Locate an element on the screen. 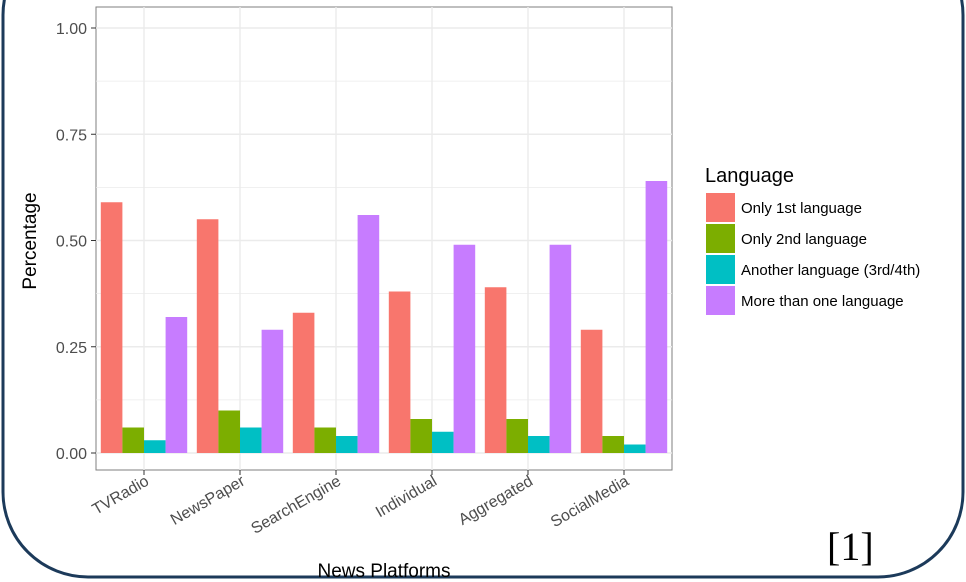  y-axis-title: Percentage is located at coordinates (30, 240).